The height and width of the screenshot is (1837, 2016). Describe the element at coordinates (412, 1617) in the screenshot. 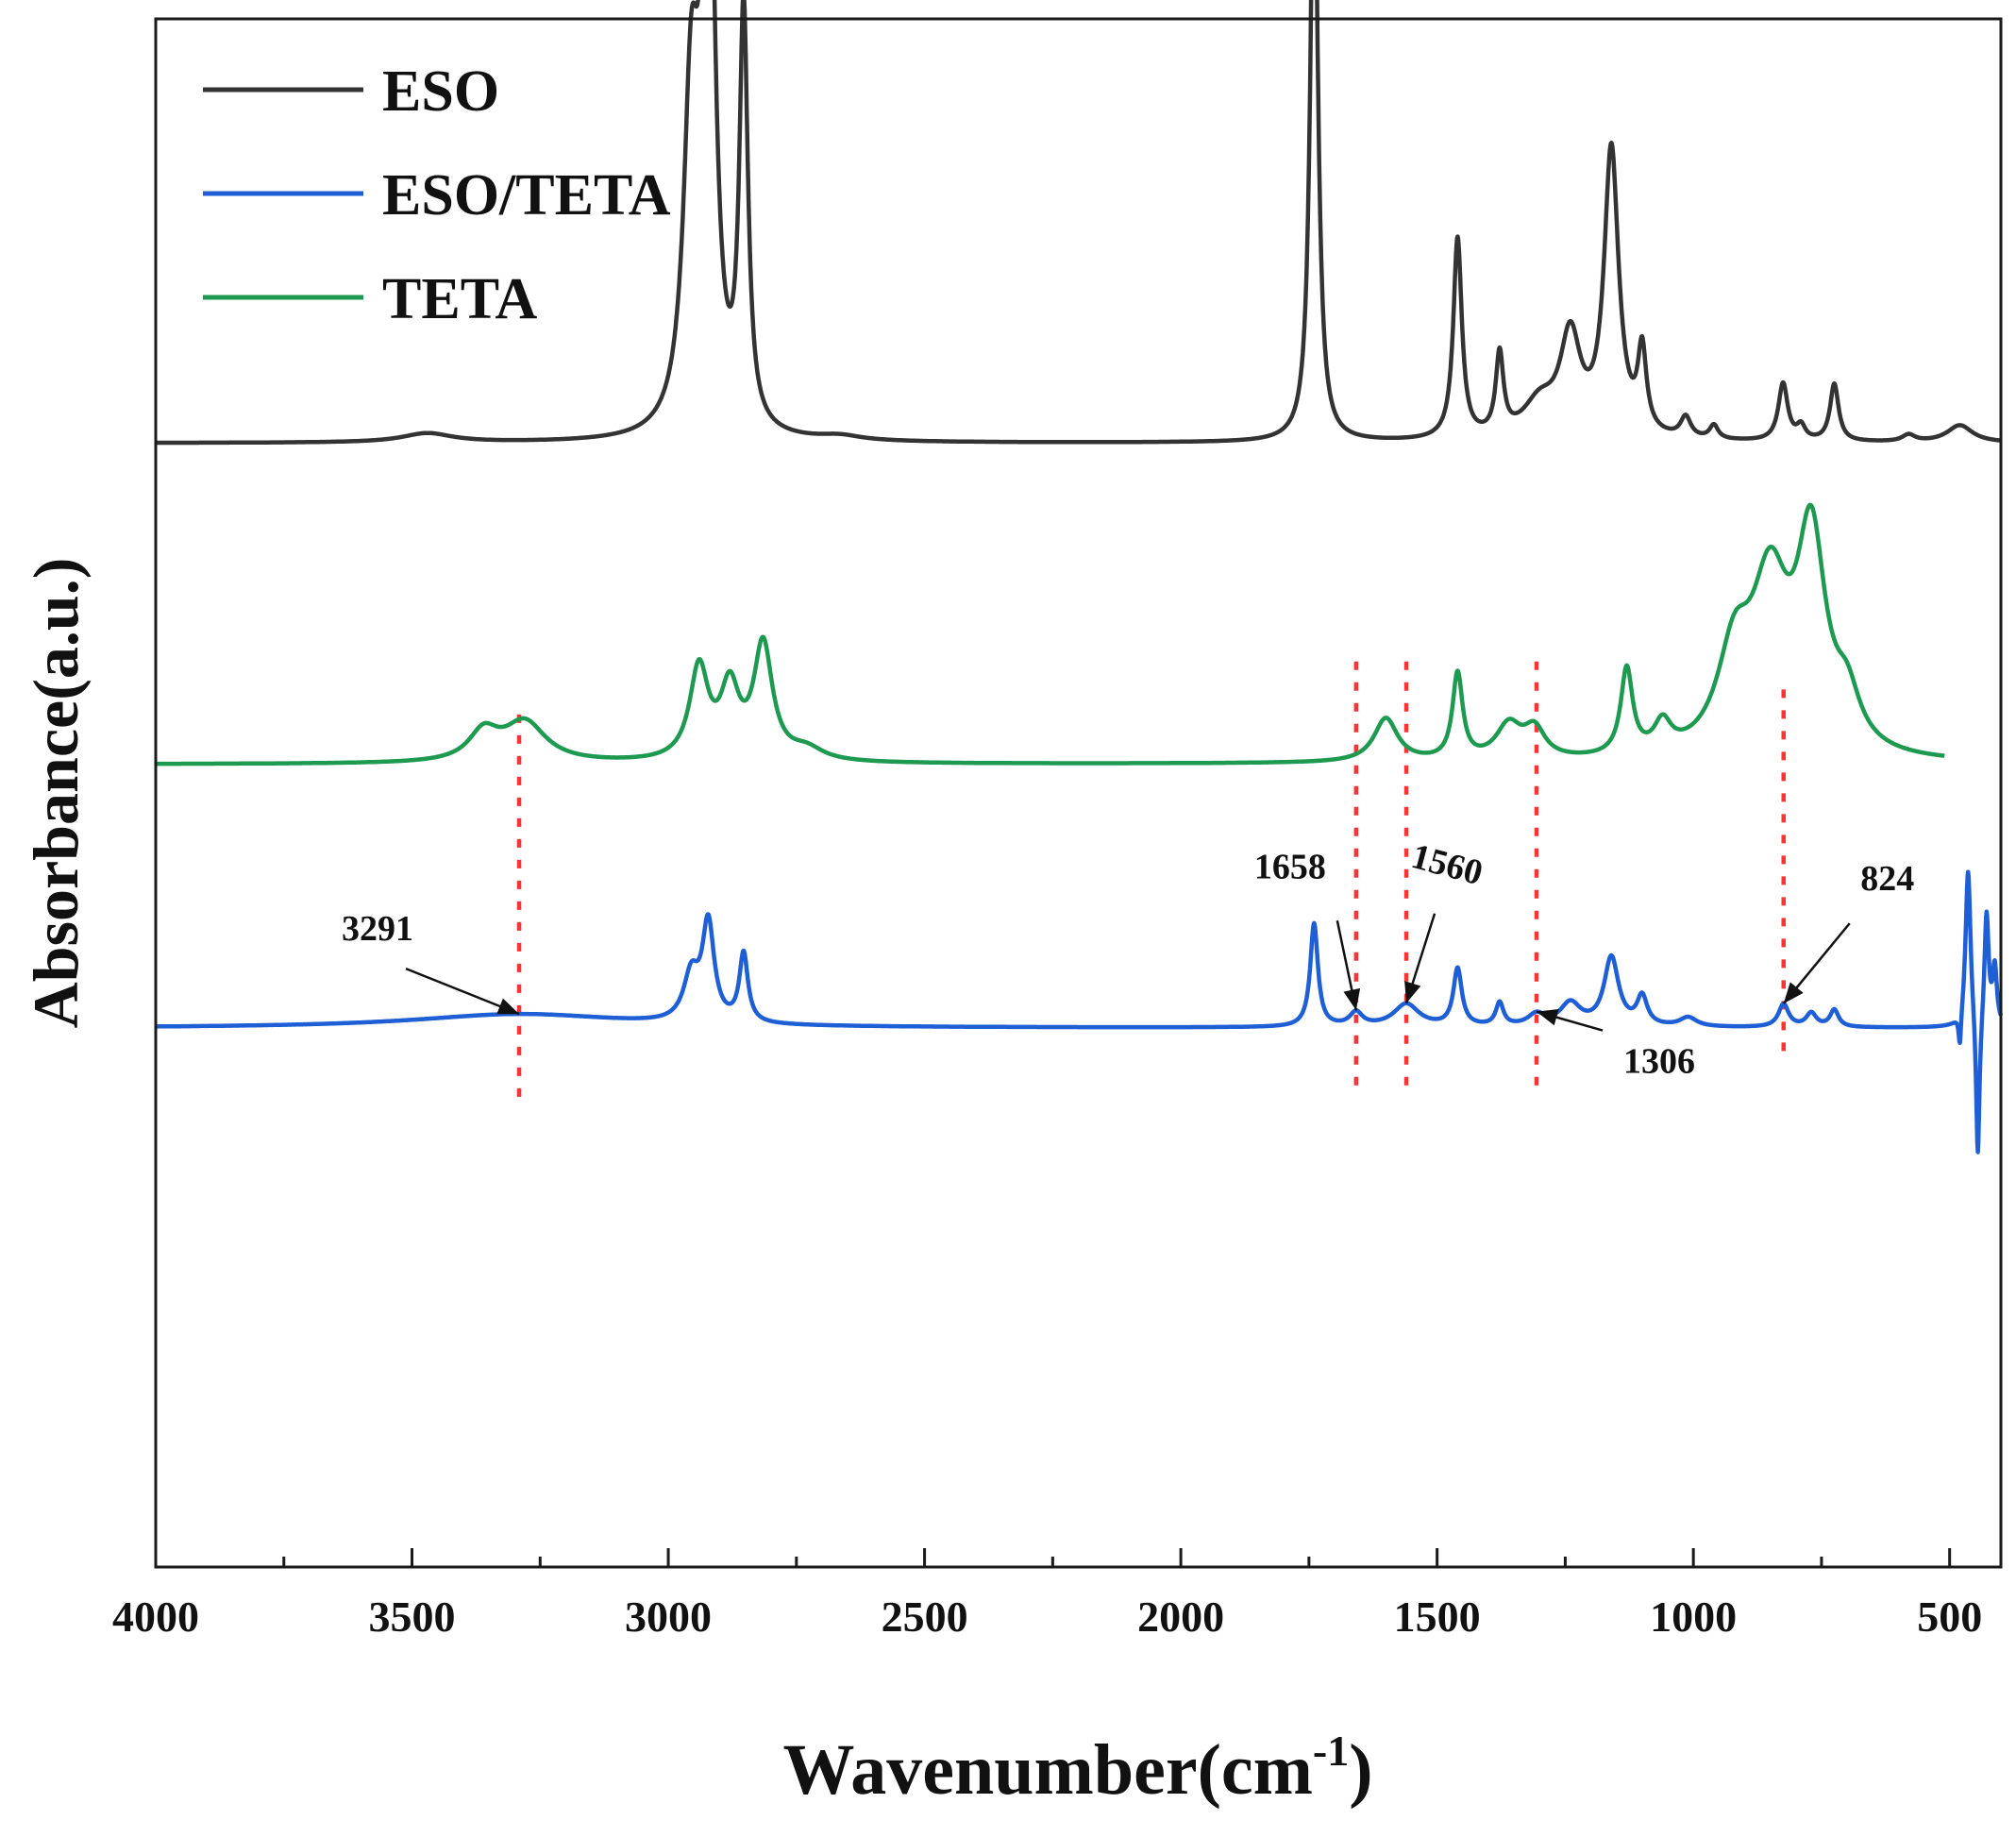

I see `x-tick-label: 3500` at that location.